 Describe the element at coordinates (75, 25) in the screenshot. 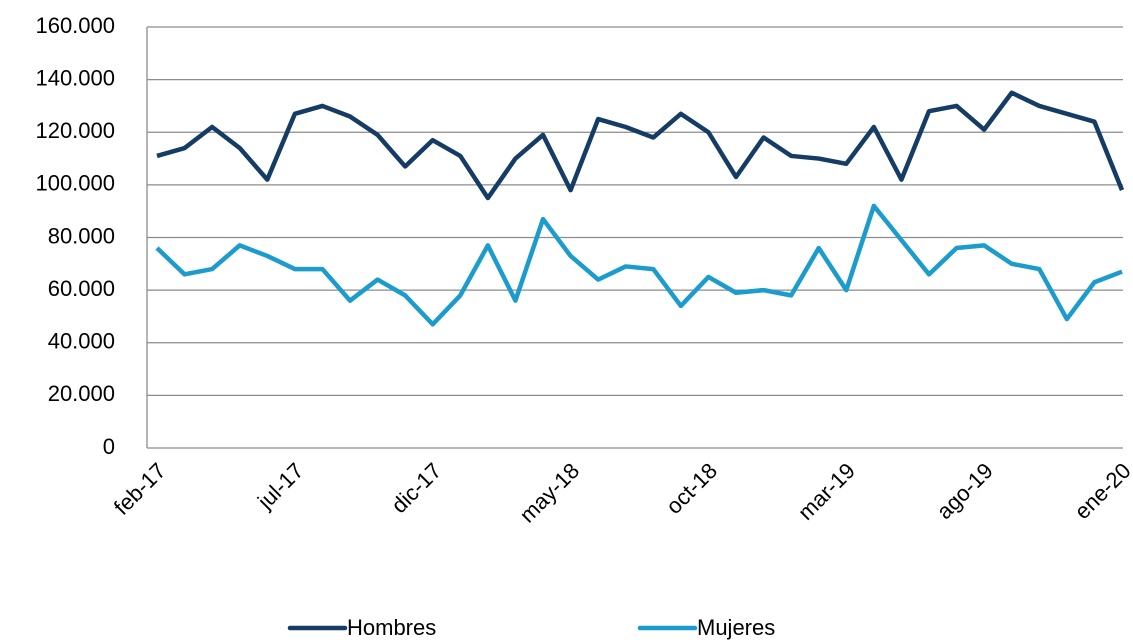

I see `y-tick-label: 160.000` at that location.